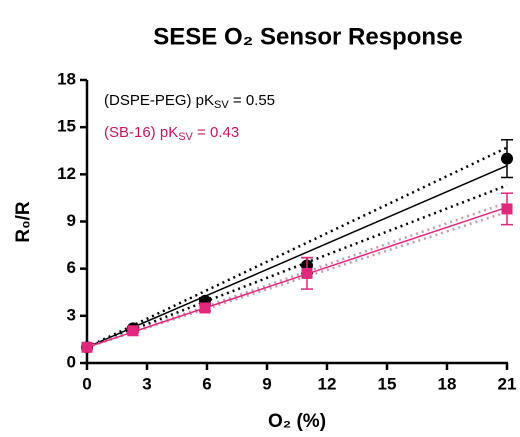 Image resolution: width=520 pixels, height=437 pixels. I want to click on y-tick-label: 3, so click(71, 314).